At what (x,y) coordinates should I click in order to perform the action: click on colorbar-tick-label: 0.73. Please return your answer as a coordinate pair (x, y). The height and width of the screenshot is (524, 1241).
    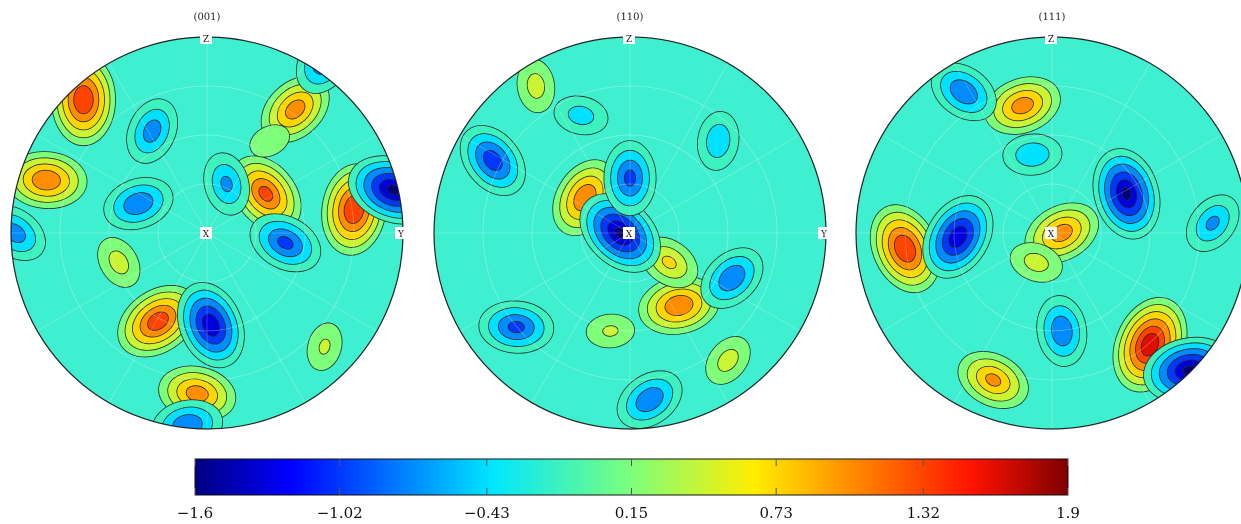
    Looking at the image, I should click on (775, 513).